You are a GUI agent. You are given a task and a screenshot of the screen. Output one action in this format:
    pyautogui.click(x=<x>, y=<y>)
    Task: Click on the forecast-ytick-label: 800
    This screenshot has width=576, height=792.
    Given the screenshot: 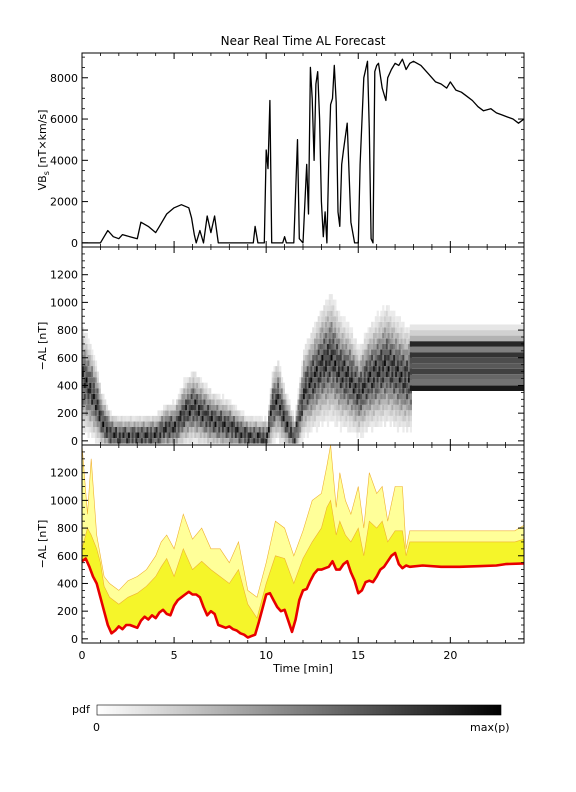 What is the action you would take?
    pyautogui.click(x=67, y=528)
    